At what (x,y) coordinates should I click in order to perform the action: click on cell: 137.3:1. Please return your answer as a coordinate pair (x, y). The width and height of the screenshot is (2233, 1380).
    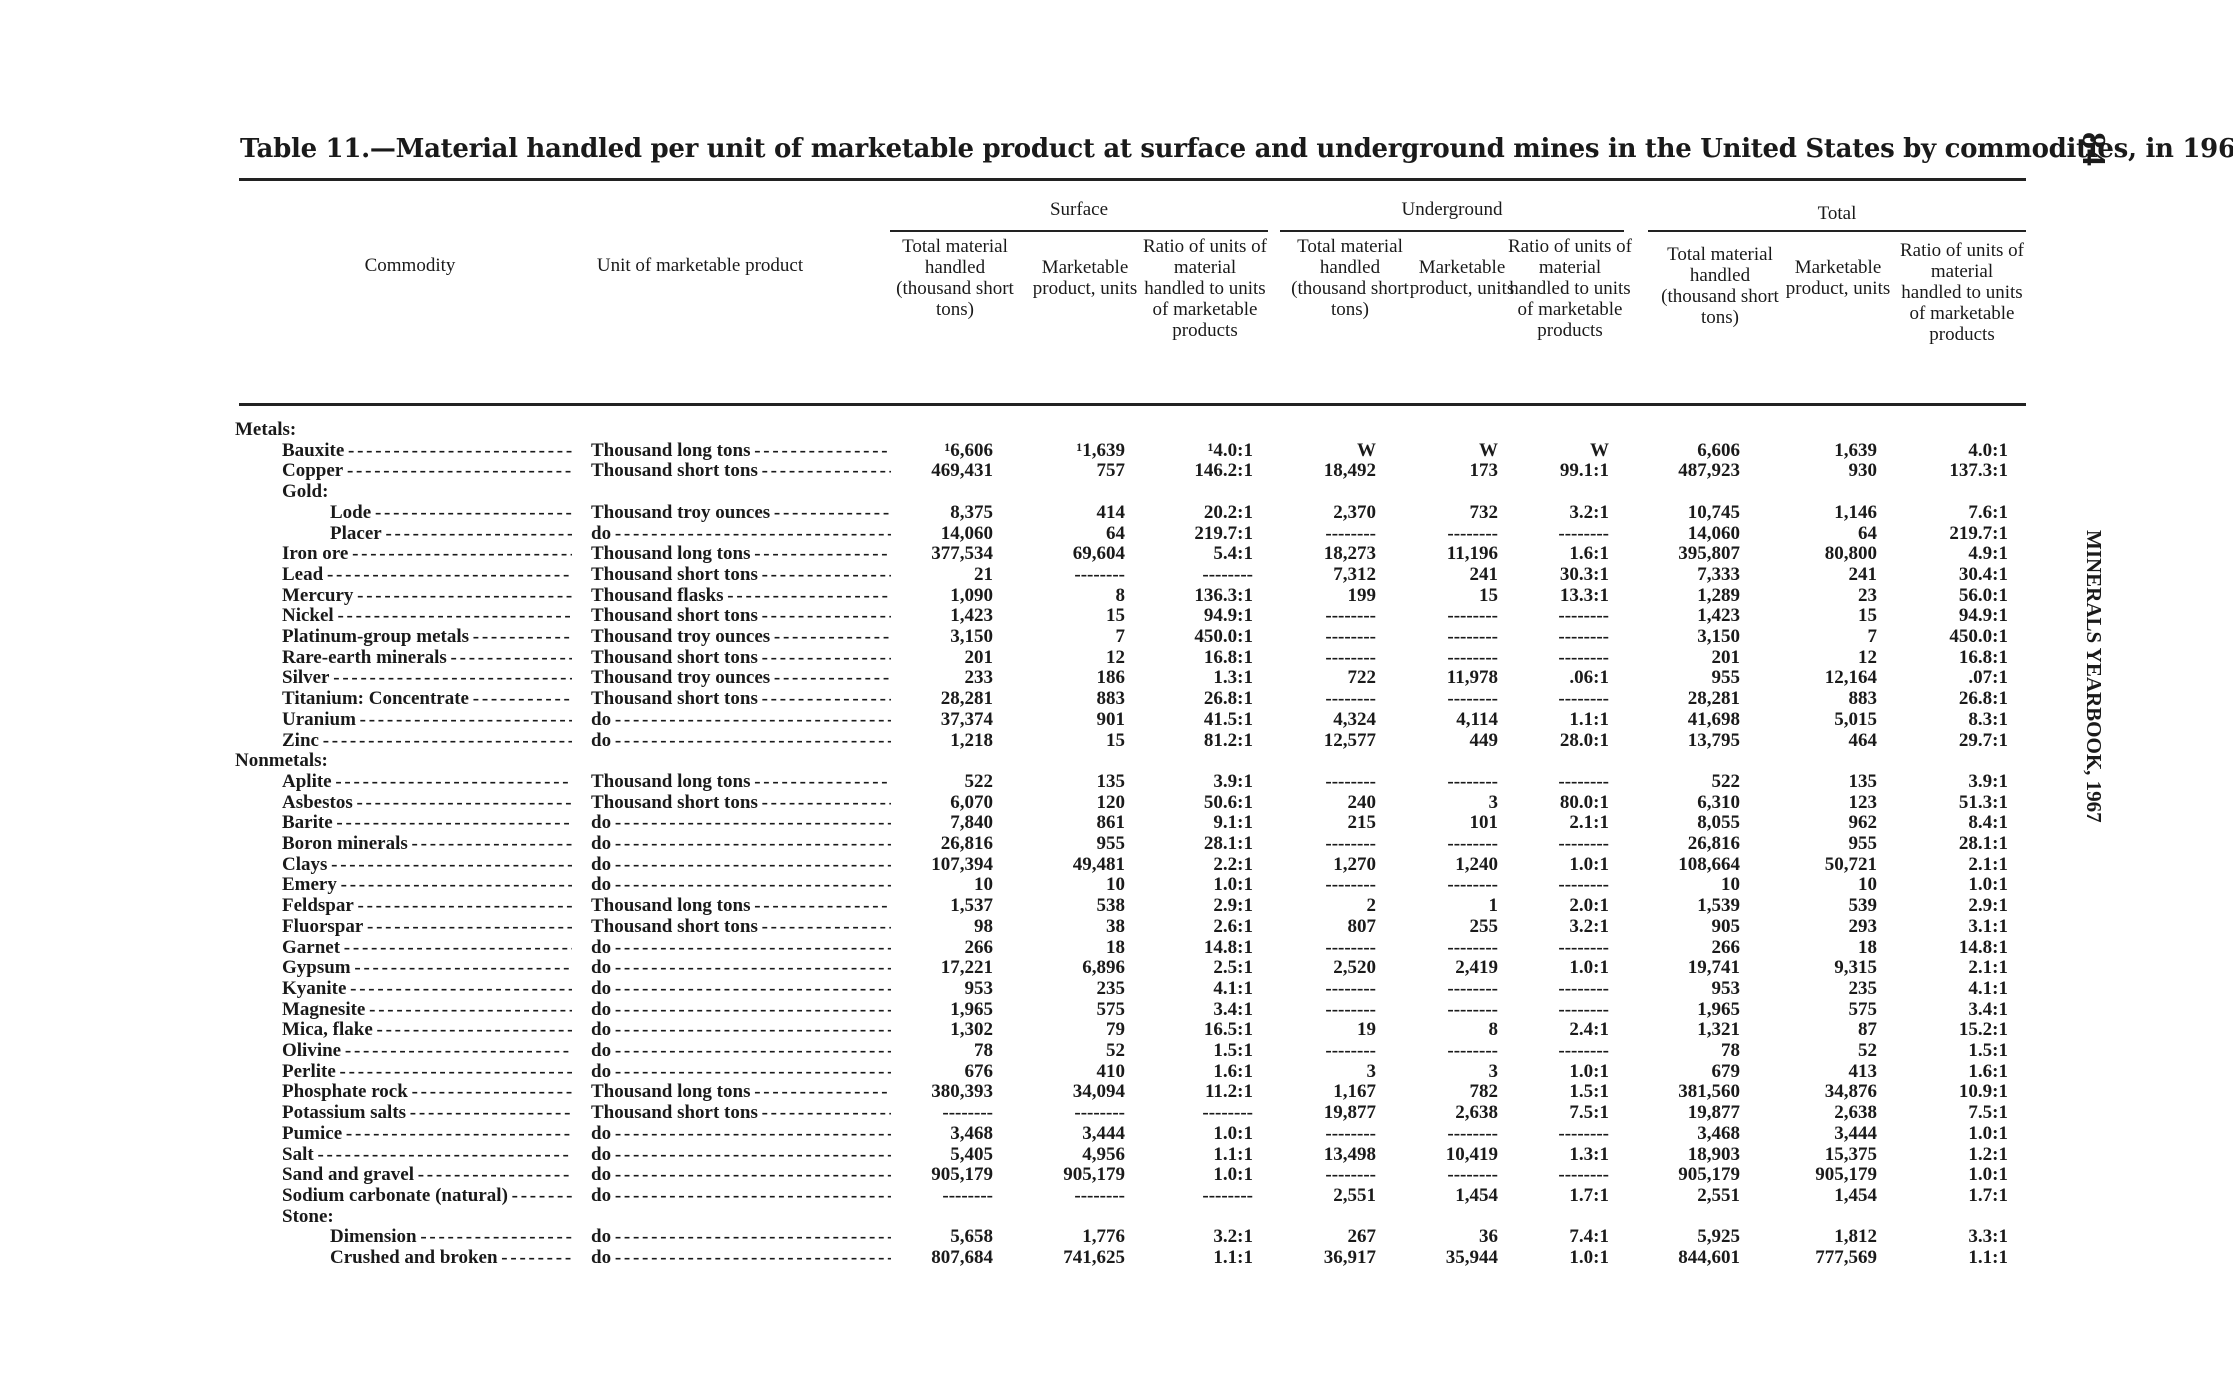
    Looking at the image, I should click on (1978, 471).